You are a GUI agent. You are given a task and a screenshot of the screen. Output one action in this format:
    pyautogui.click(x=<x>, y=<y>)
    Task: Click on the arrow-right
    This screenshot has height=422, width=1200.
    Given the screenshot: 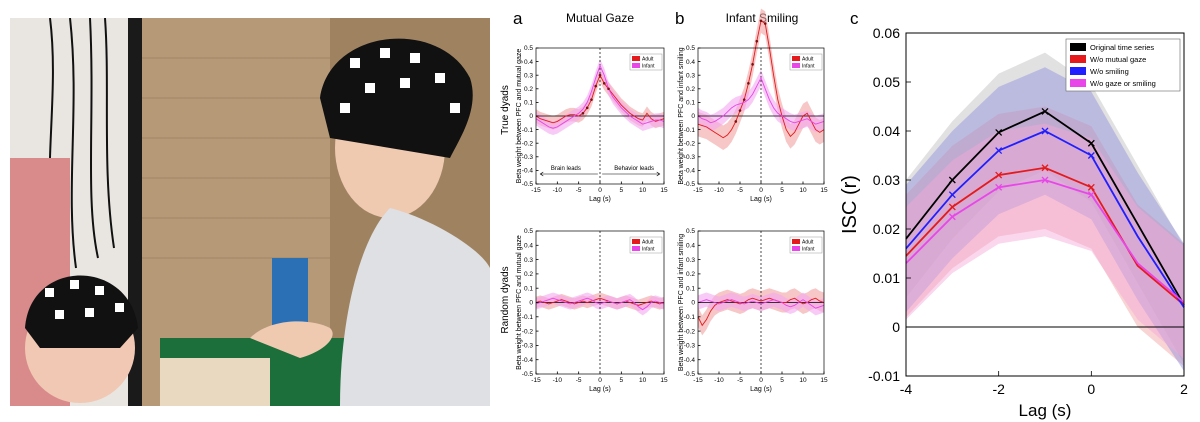 What is the action you would take?
    pyautogui.click(x=631, y=174)
    